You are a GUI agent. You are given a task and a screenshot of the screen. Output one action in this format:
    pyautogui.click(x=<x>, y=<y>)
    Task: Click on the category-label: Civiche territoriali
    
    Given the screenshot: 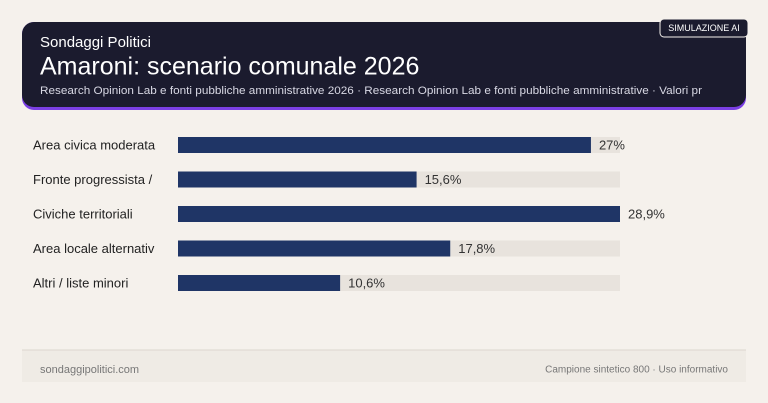 What is the action you would take?
    pyautogui.click(x=83, y=213)
    